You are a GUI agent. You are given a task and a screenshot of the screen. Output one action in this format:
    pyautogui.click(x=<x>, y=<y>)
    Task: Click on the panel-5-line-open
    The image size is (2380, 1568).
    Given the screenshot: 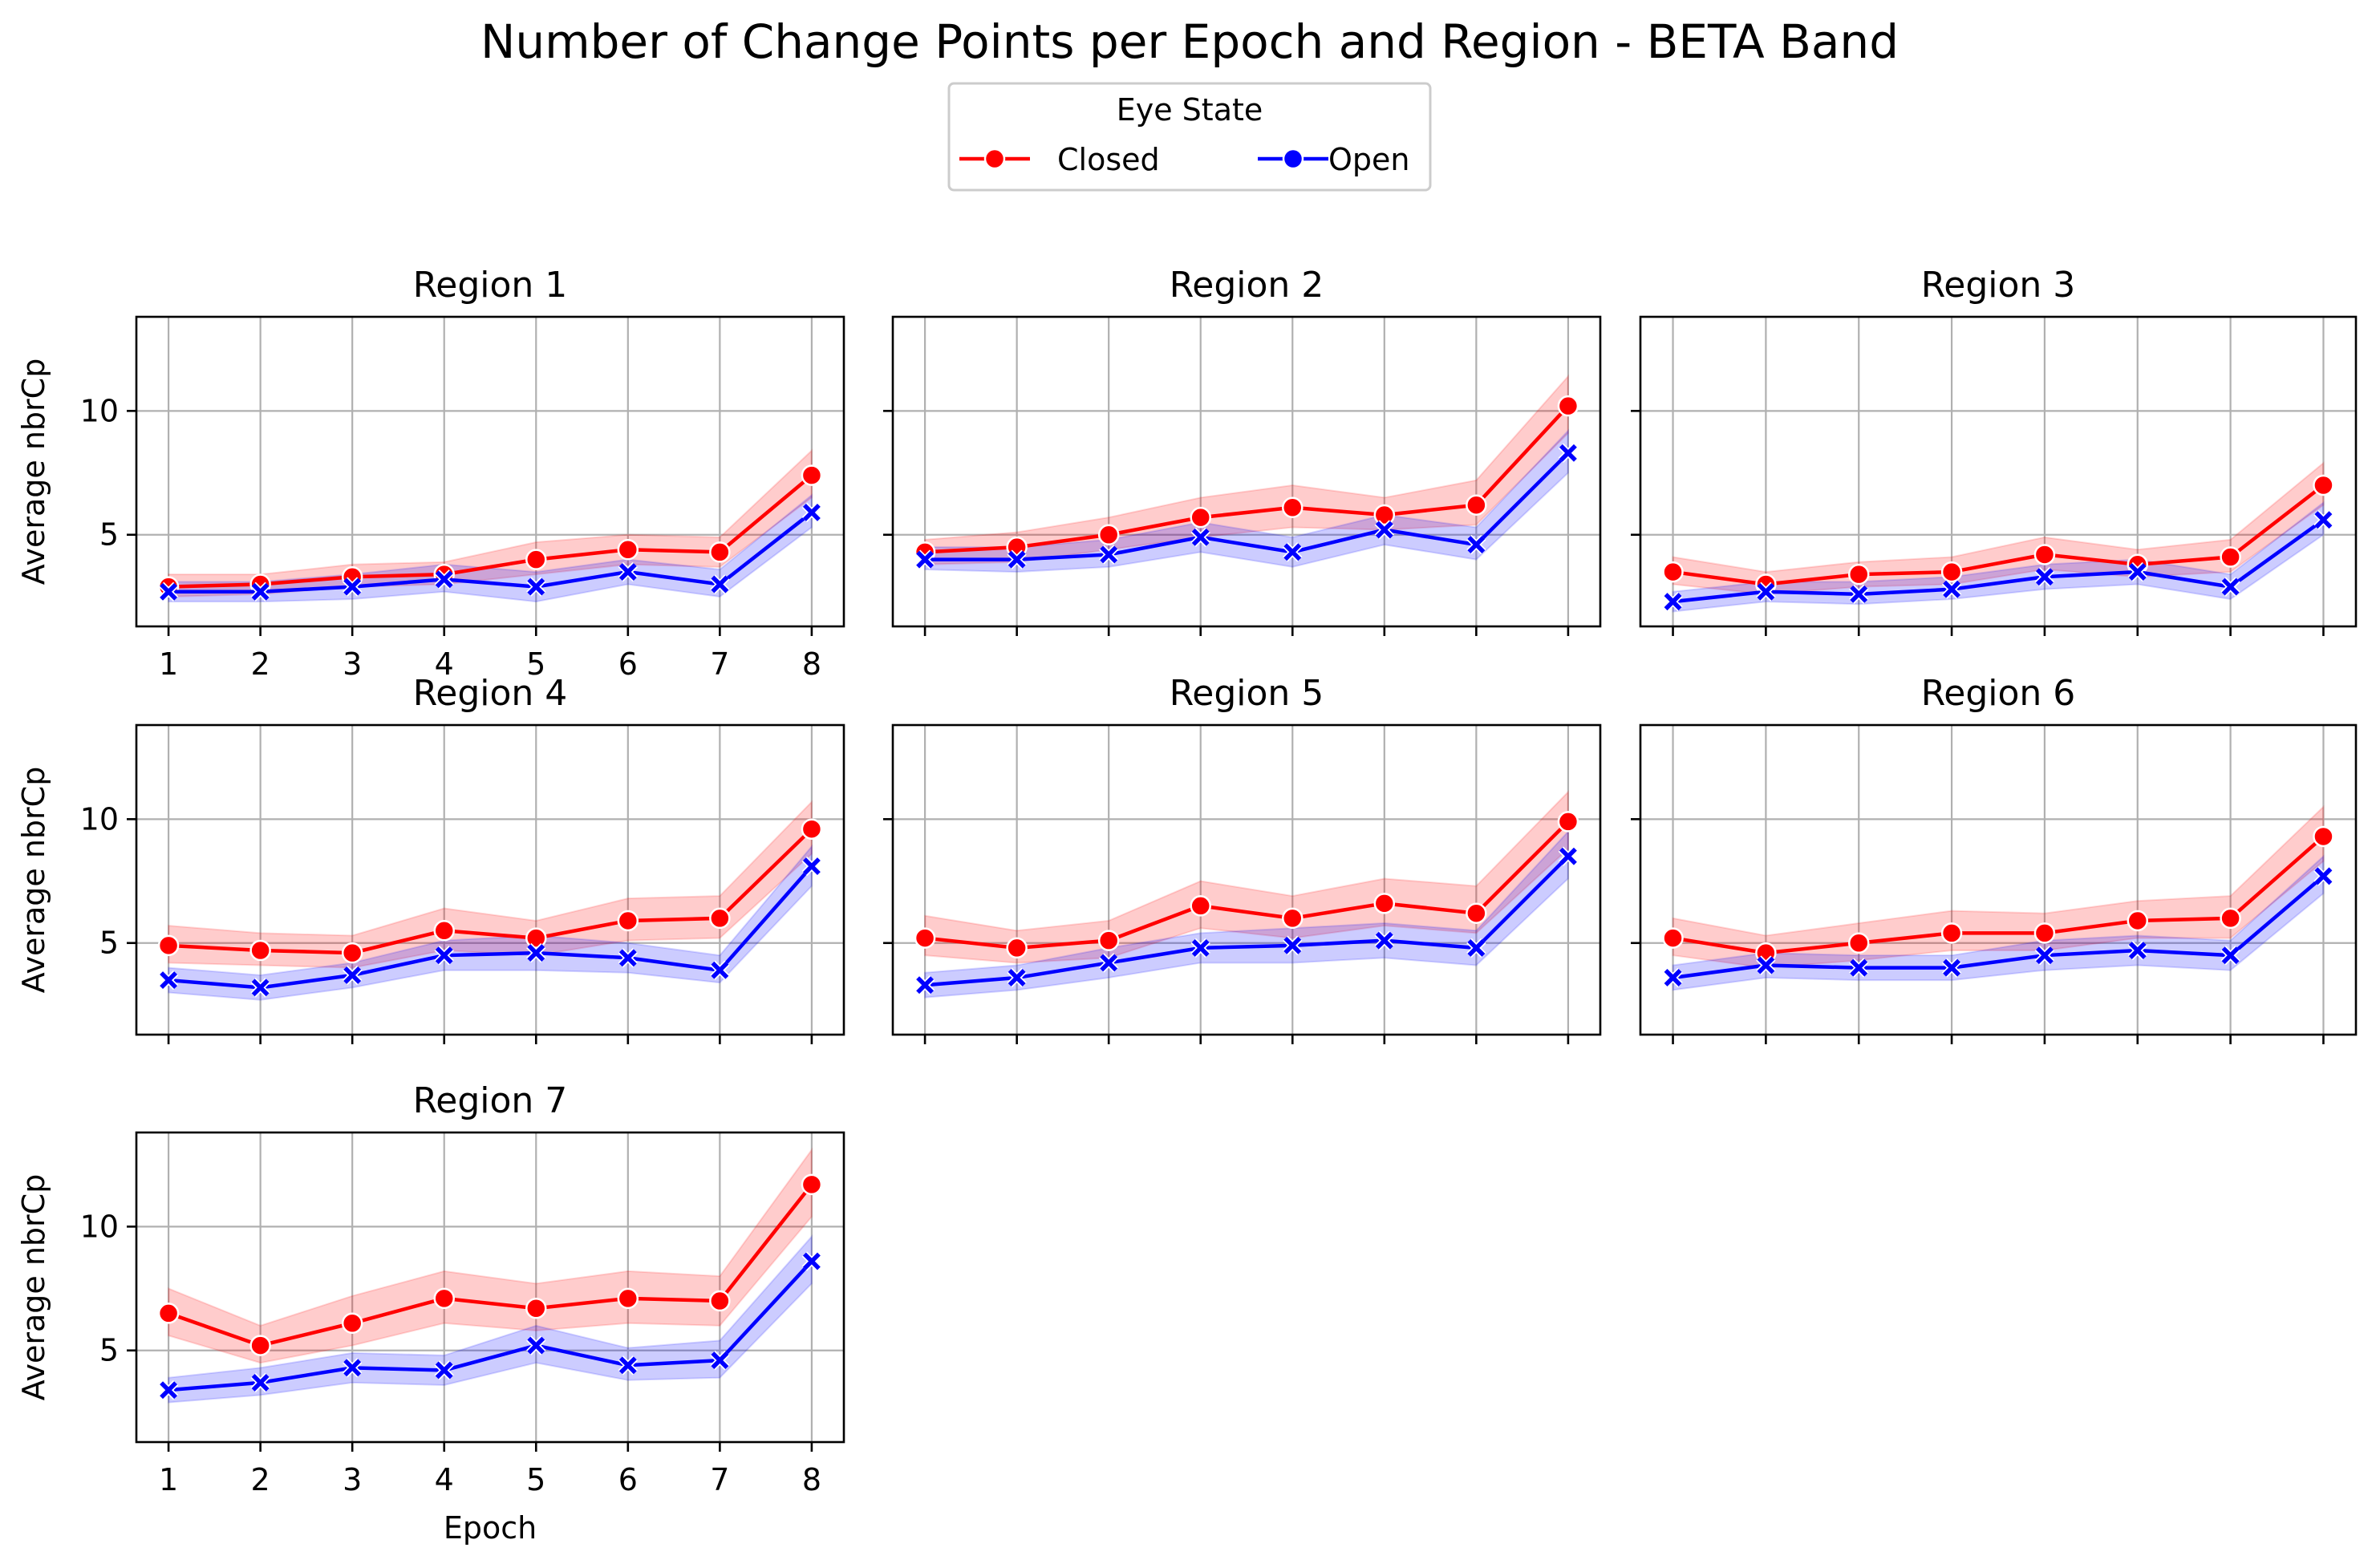 What is the action you would take?
    pyautogui.click(x=1247, y=921)
    